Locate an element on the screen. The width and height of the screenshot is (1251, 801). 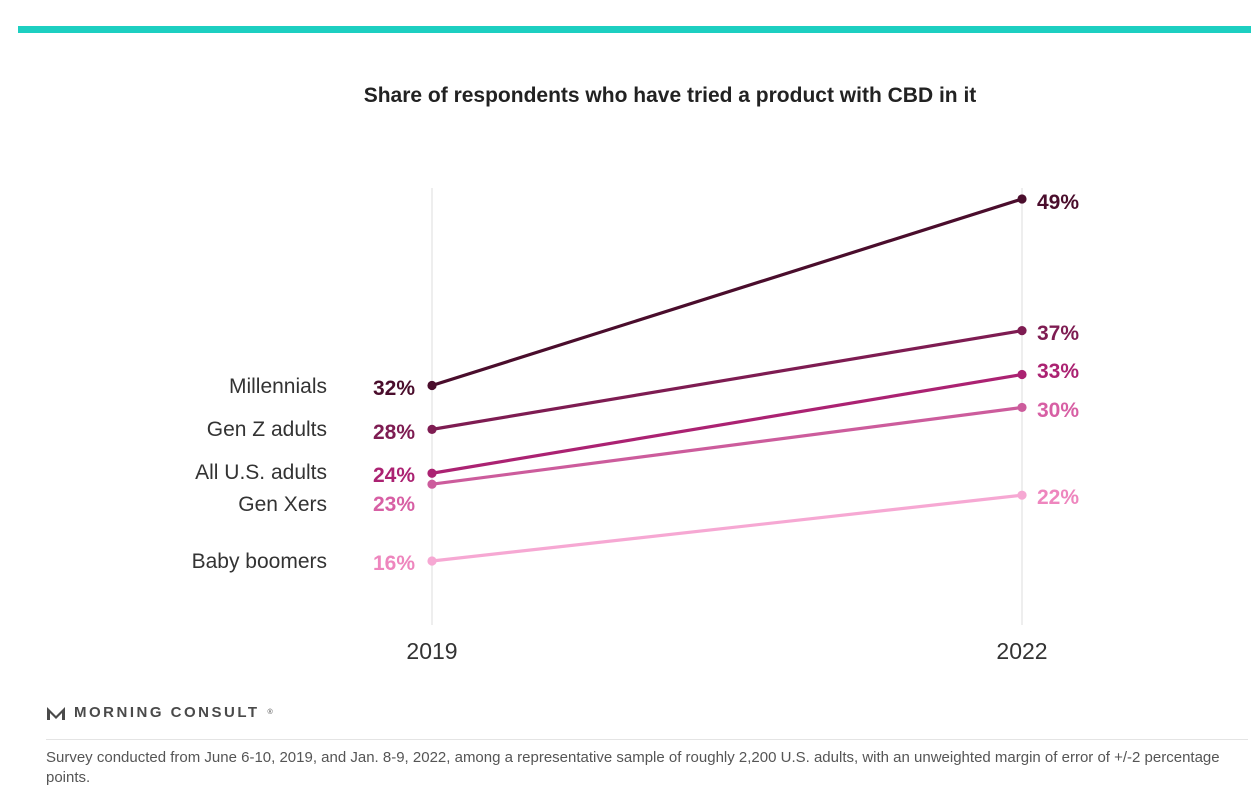
series-line-gen-z-adults is located at coordinates (727, 380).